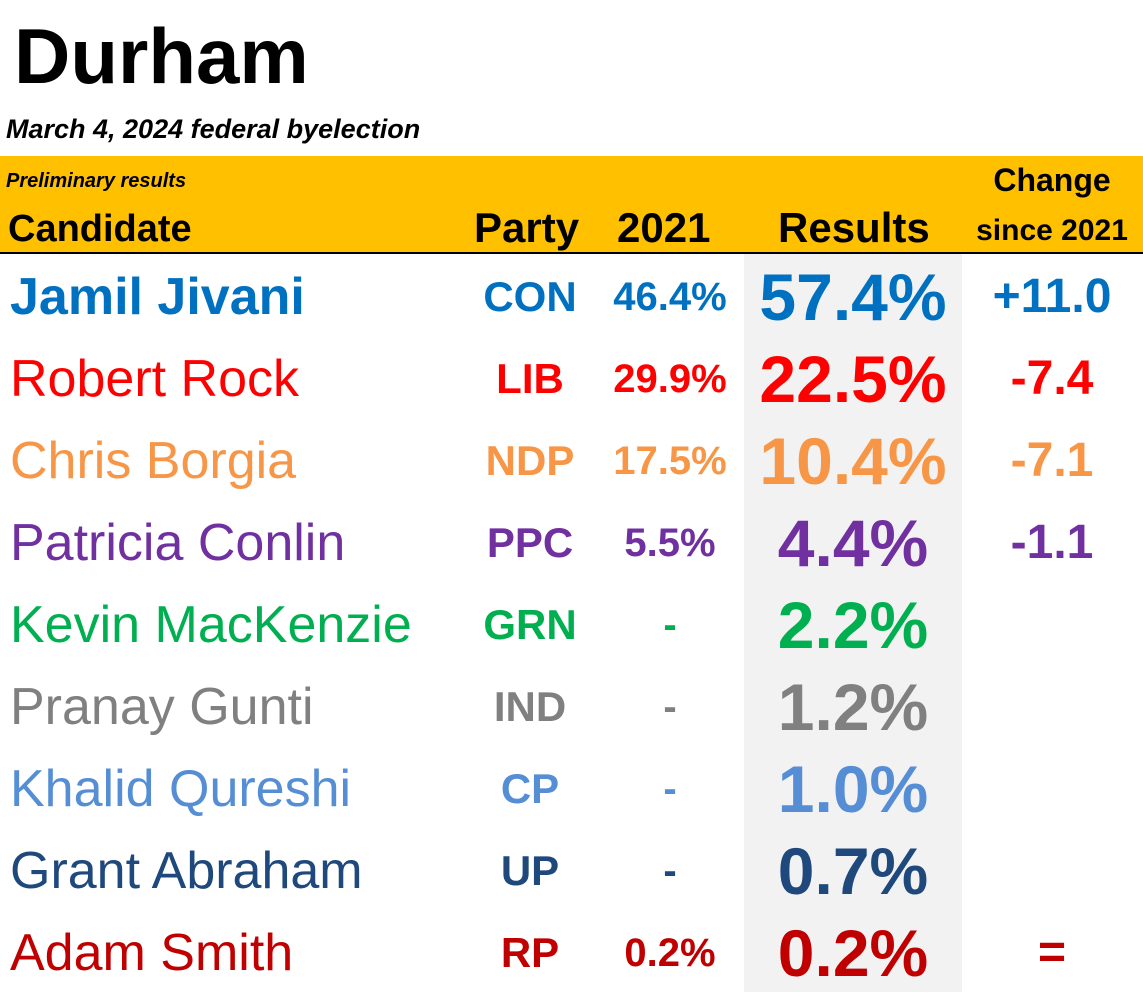  Describe the element at coordinates (853, 379) in the screenshot. I see `result-2024: 22.5%` at that location.